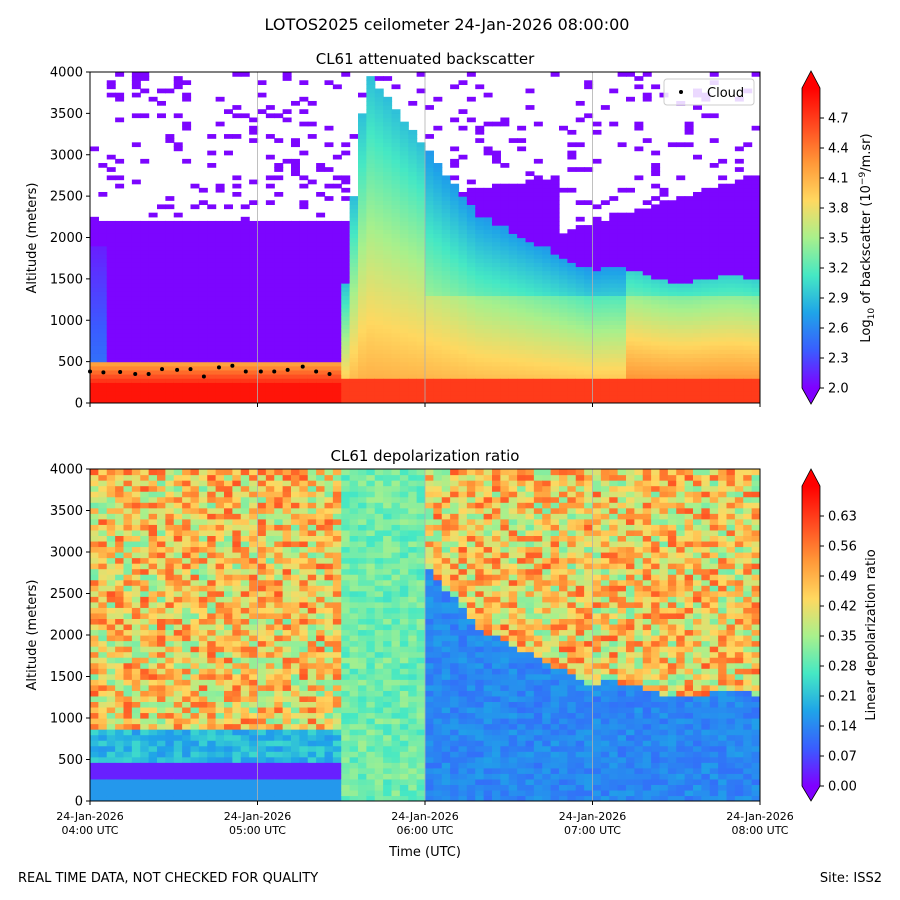  What do you see at coordinates (257, 830) in the screenshot?
I see `x-tick-label: 05:00 UTC` at bounding box center [257, 830].